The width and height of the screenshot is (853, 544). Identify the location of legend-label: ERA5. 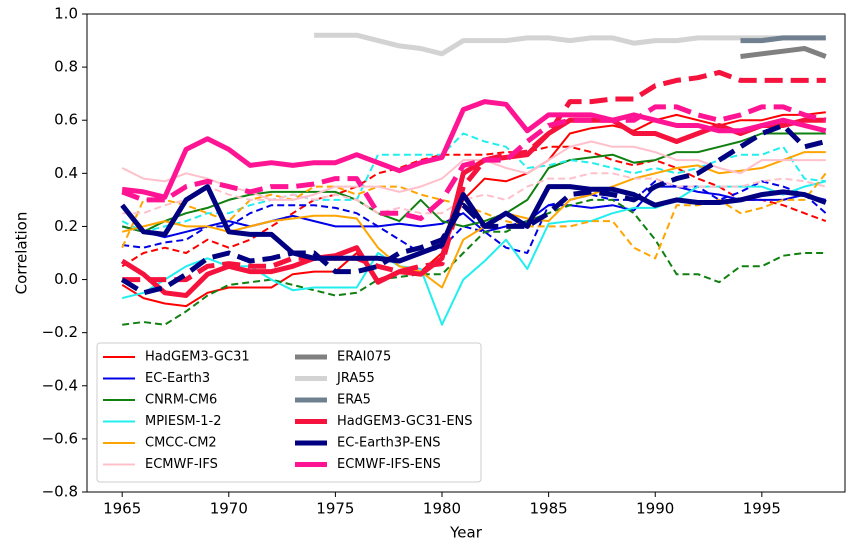
(354, 400).